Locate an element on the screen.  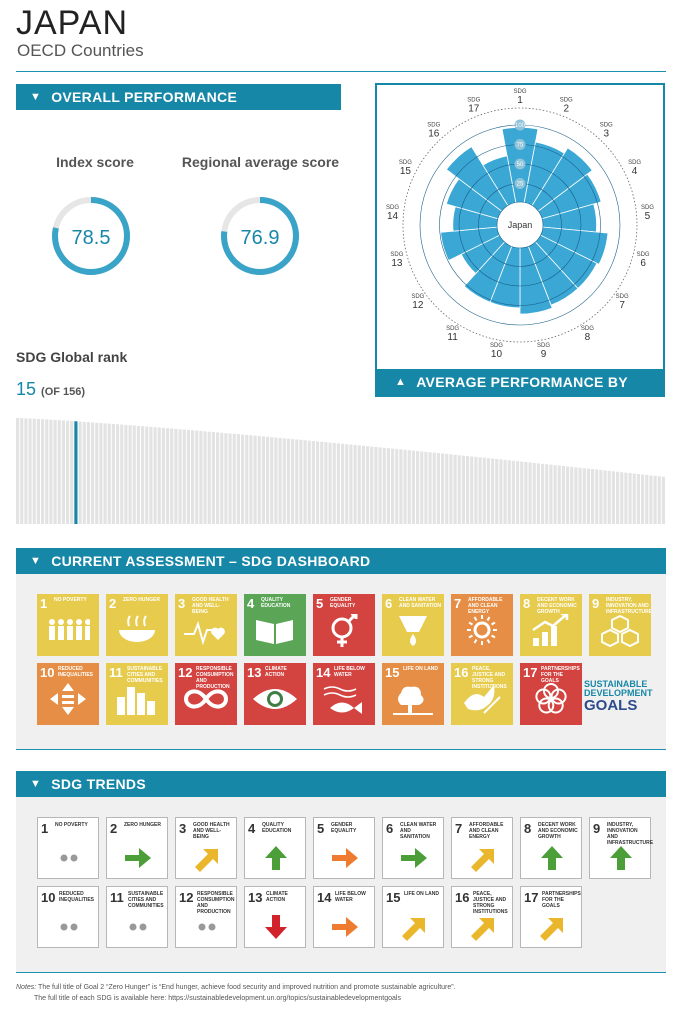
dashboard-tile-label: AFFORDABLE AND CLEAN ENERGY is located at coordinates (485, 606).